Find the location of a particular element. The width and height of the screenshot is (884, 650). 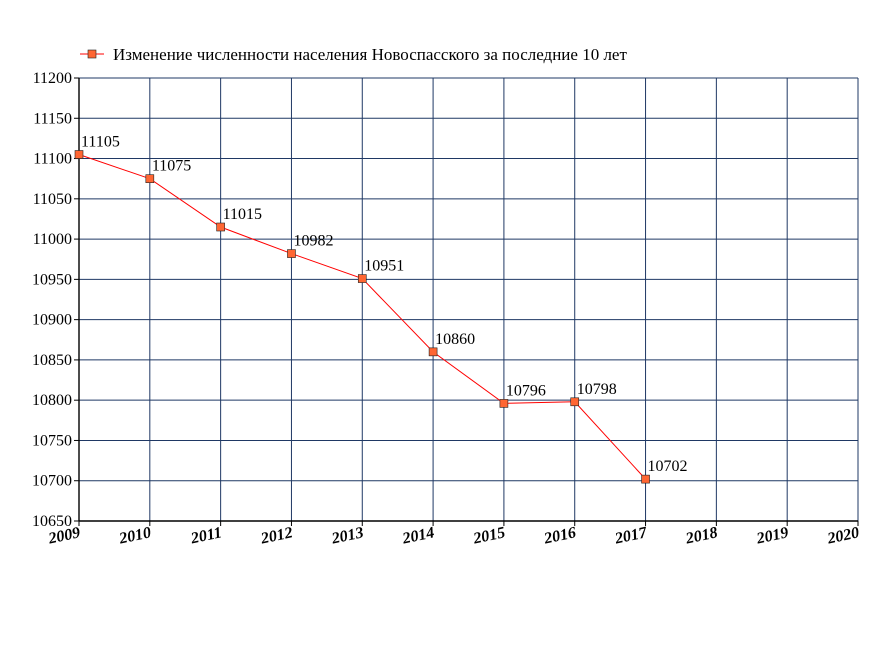

x-tick-label: 2009 is located at coordinates (64, 535).